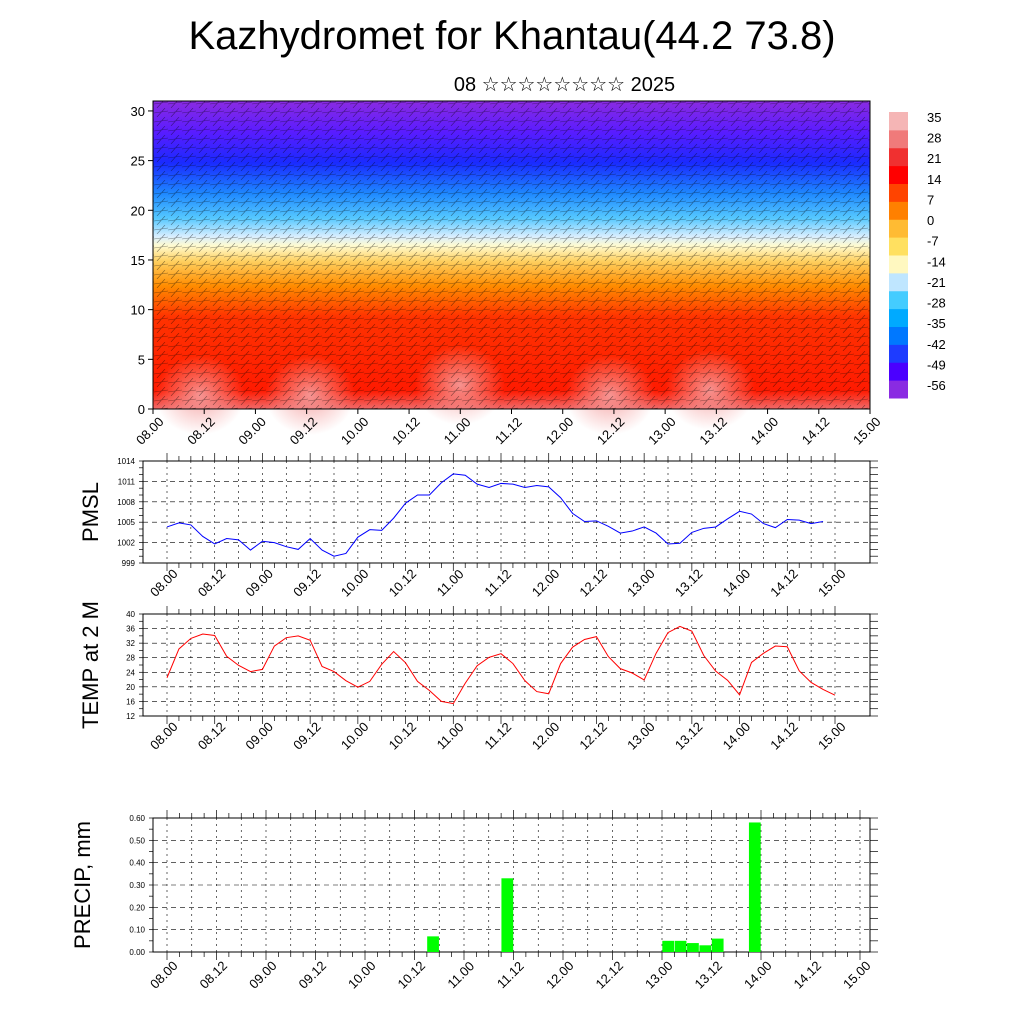 This screenshot has width=1024, height=1024. What do you see at coordinates (936, 261) in the screenshot?
I see `colorbar-label: -14` at bounding box center [936, 261].